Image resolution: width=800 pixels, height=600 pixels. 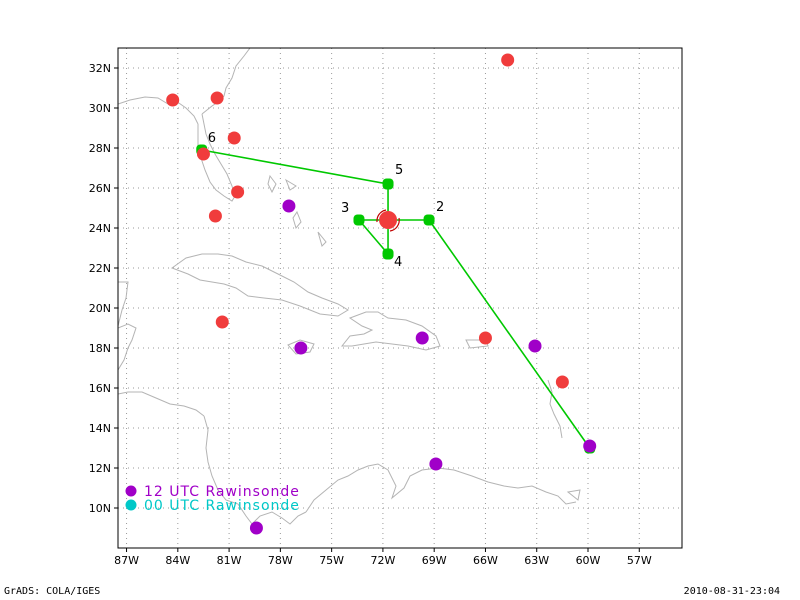 What do you see at coordinates (331, 560) in the screenshot?
I see `x-tick-label: 75W` at bounding box center [331, 560].